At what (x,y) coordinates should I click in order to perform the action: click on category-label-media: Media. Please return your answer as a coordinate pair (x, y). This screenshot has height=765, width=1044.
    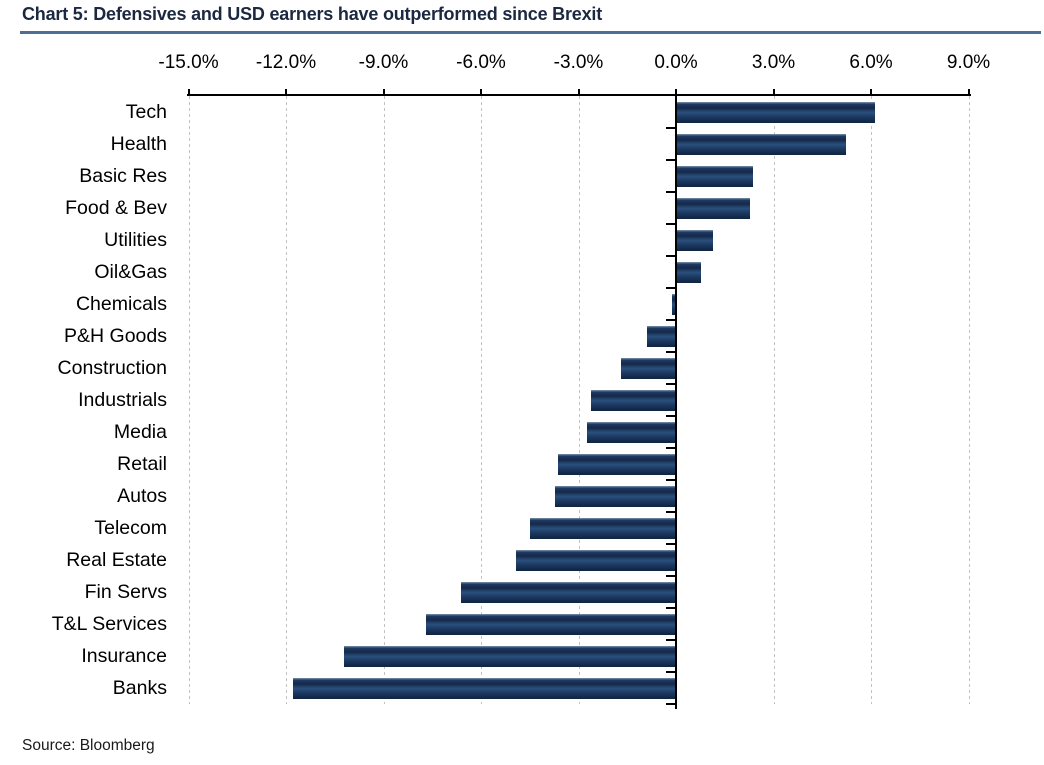
    Looking at the image, I should click on (140, 432).